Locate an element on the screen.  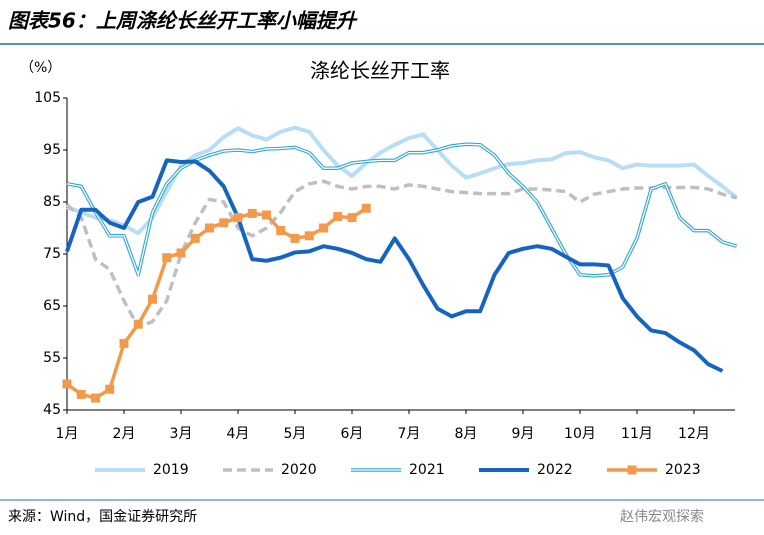
x-tick-label: 2月 is located at coordinates (124, 434).